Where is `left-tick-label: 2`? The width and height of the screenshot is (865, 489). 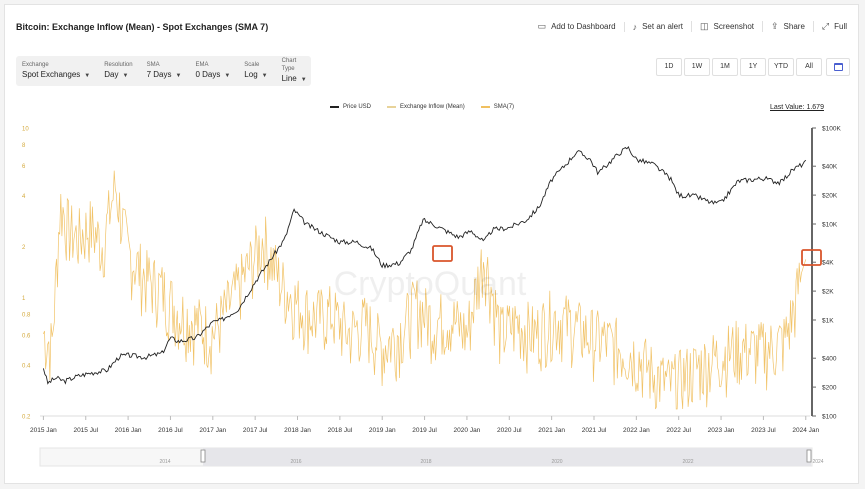
left-tick-label: 2 is located at coordinates (24, 248).